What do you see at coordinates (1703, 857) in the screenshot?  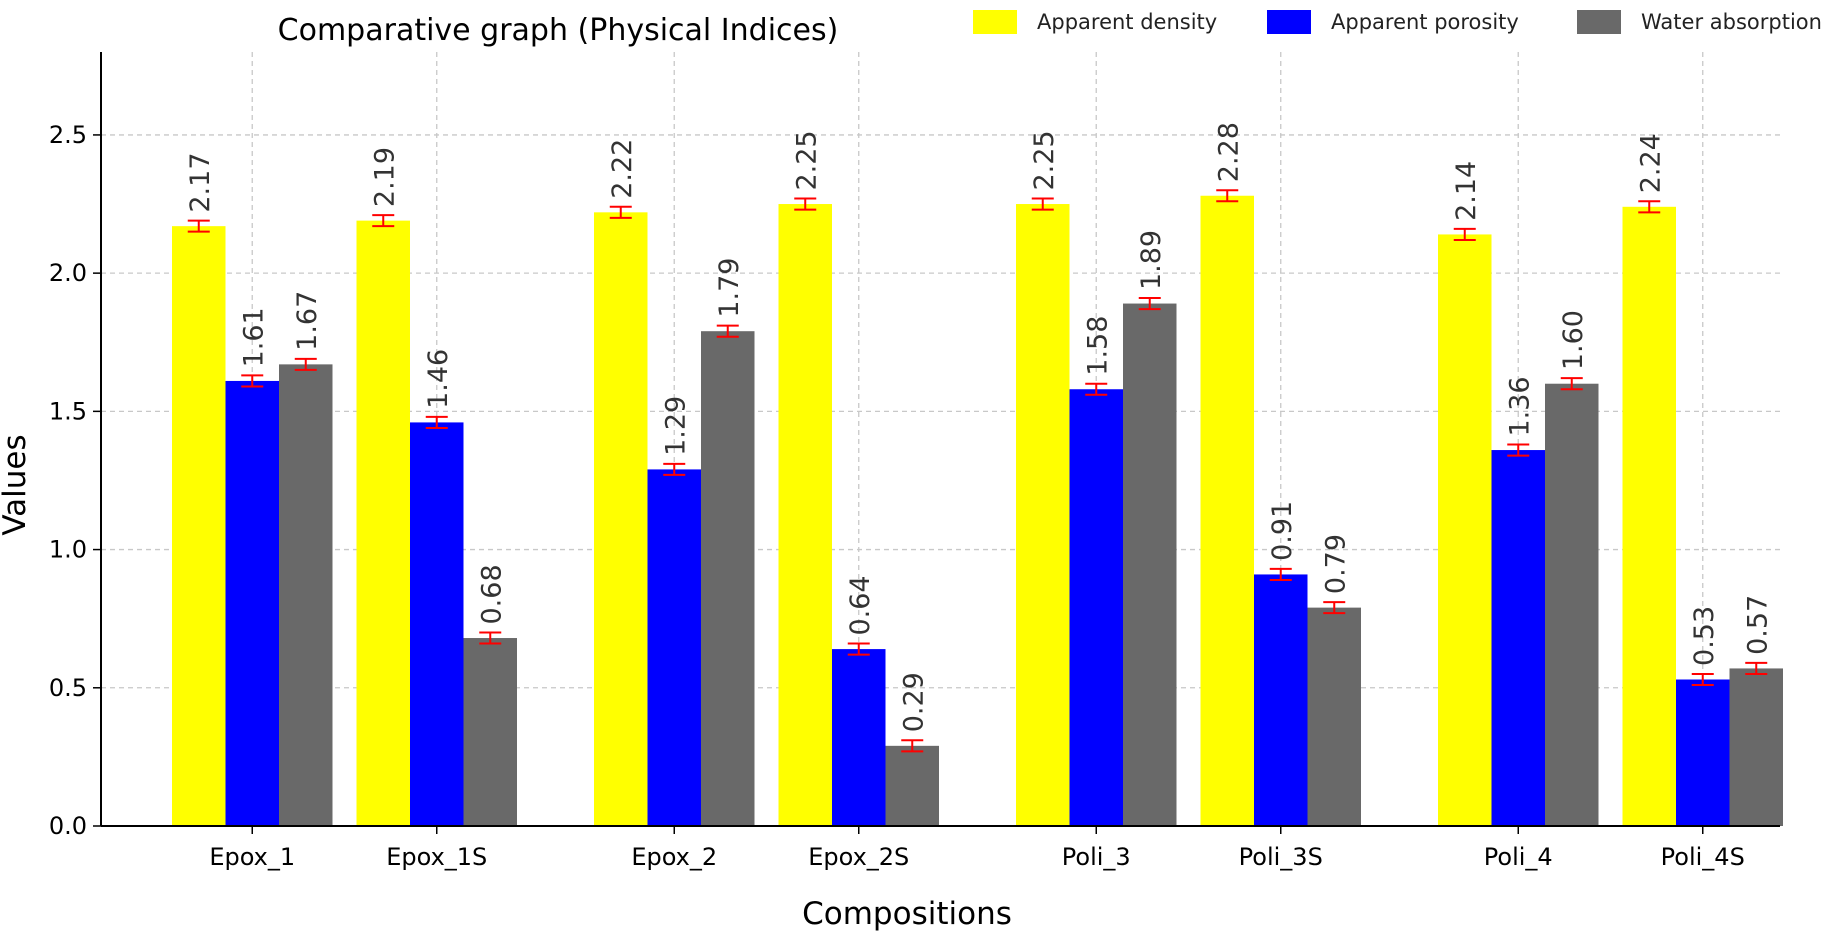 I see `x-tick-label-poli-4s: Poli_4S` at bounding box center [1703, 857].